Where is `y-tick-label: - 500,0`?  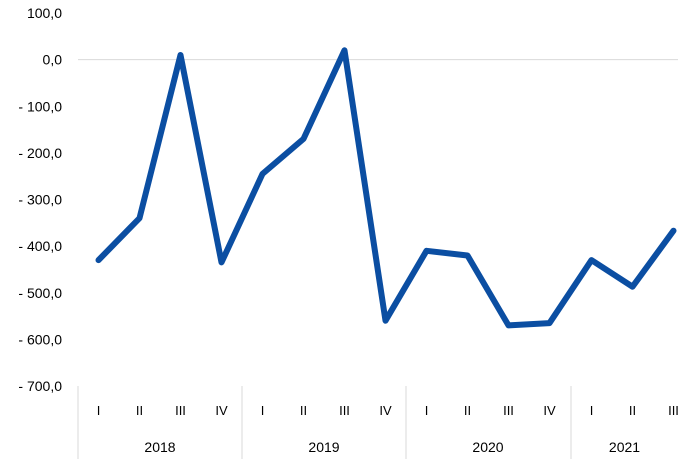
y-tick-label: - 500,0 is located at coordinates (40, 293).